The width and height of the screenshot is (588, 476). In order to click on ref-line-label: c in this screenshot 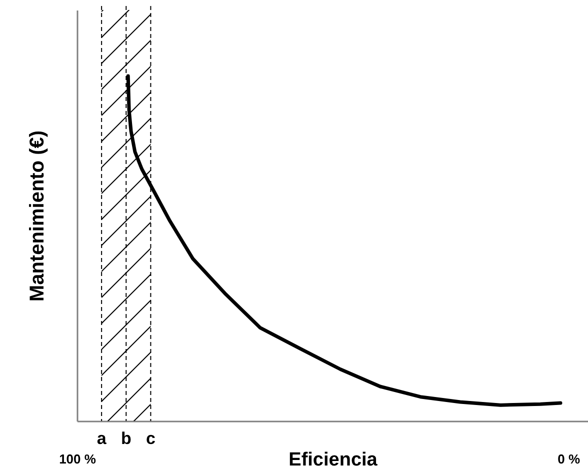, I will do `click(151, 438)`.